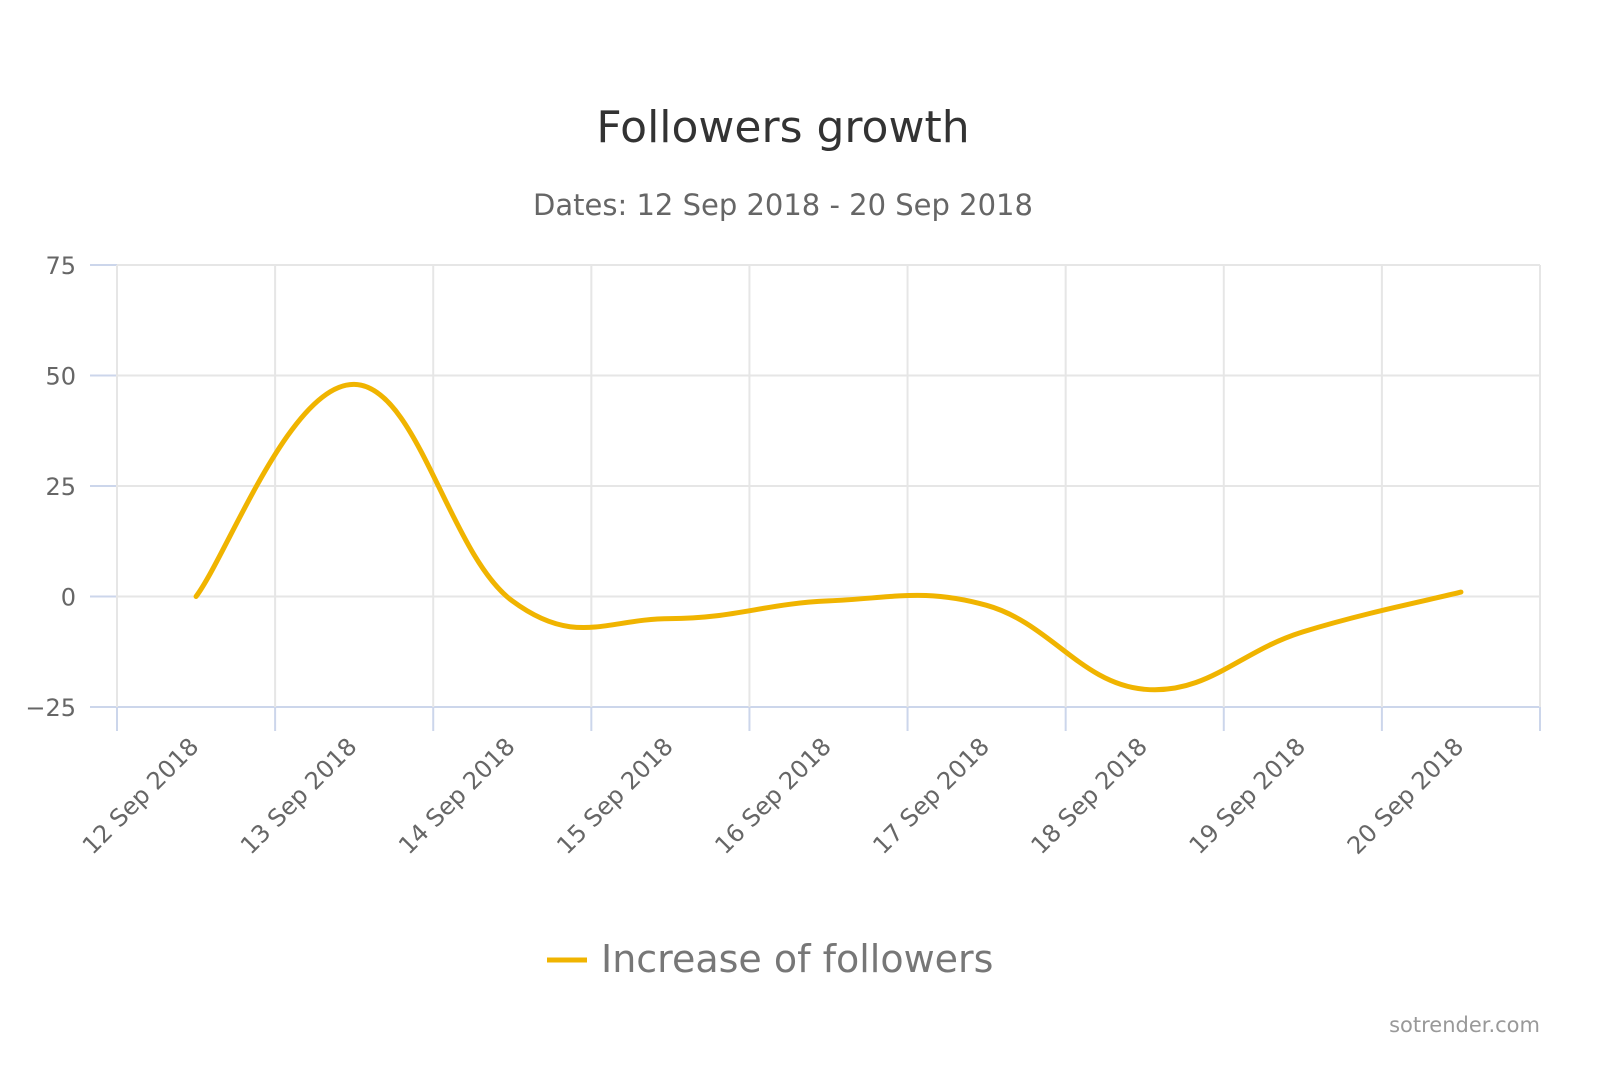 This screenshot has height=1071, width=1600. Describe the element at coordinates (772, 795) in the screenshot. I see `x-tick-label: 16 Sep 2018` at that location.